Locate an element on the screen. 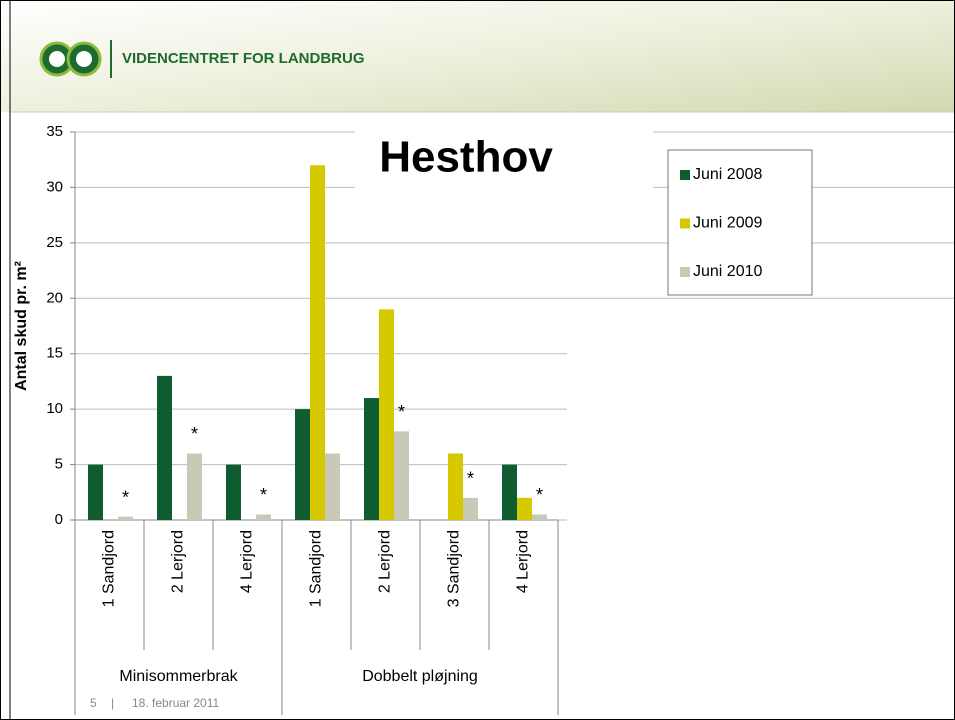 This screenshot has width=955, height=720. y-tick-label: 25 is located at coordinates (54, 242).